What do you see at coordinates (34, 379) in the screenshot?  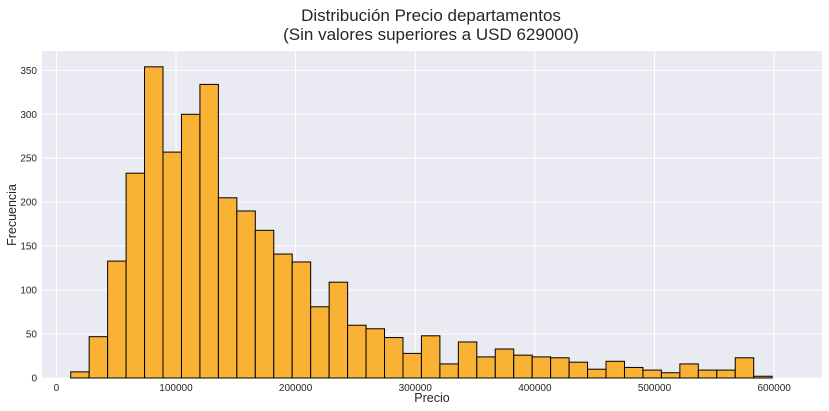 I see `y-tick-label: 0` at bounding box center [34, 379].